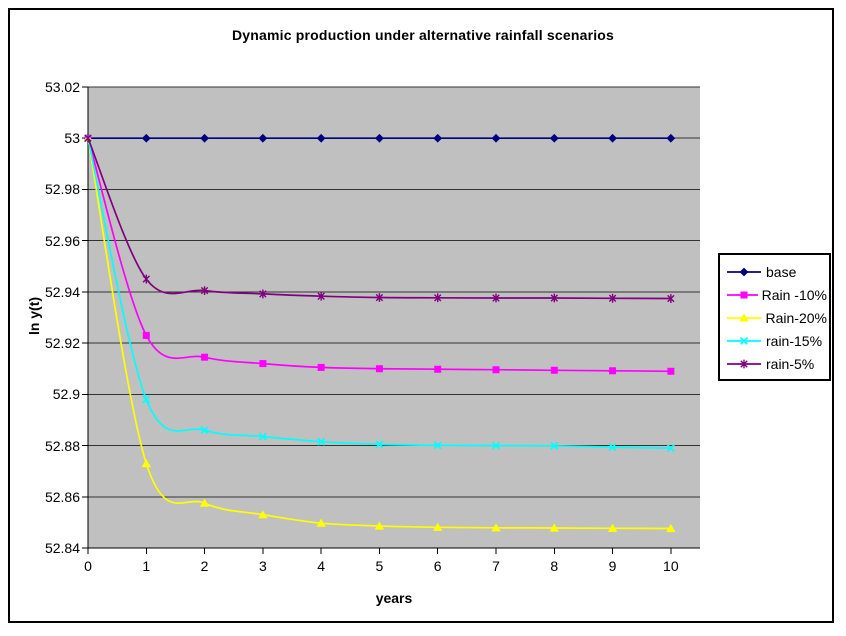 This screenshot has width=846, height=636. What do you see at coordinates (66, 394) in the screenshot?
I see `y-tick-label: 52.9` at bounding box center [66, 394].